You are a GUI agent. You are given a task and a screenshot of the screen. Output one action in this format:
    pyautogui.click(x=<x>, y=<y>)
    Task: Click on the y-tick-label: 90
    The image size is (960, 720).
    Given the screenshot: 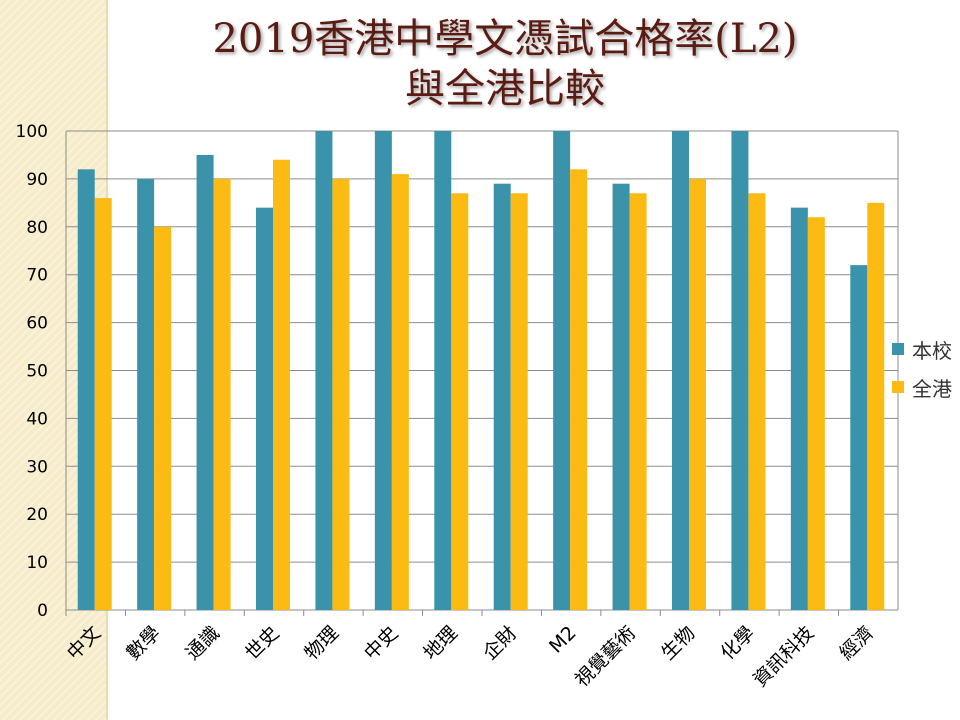 What is the action you would take?
    pyautogui.click(x=37, y=180)
    